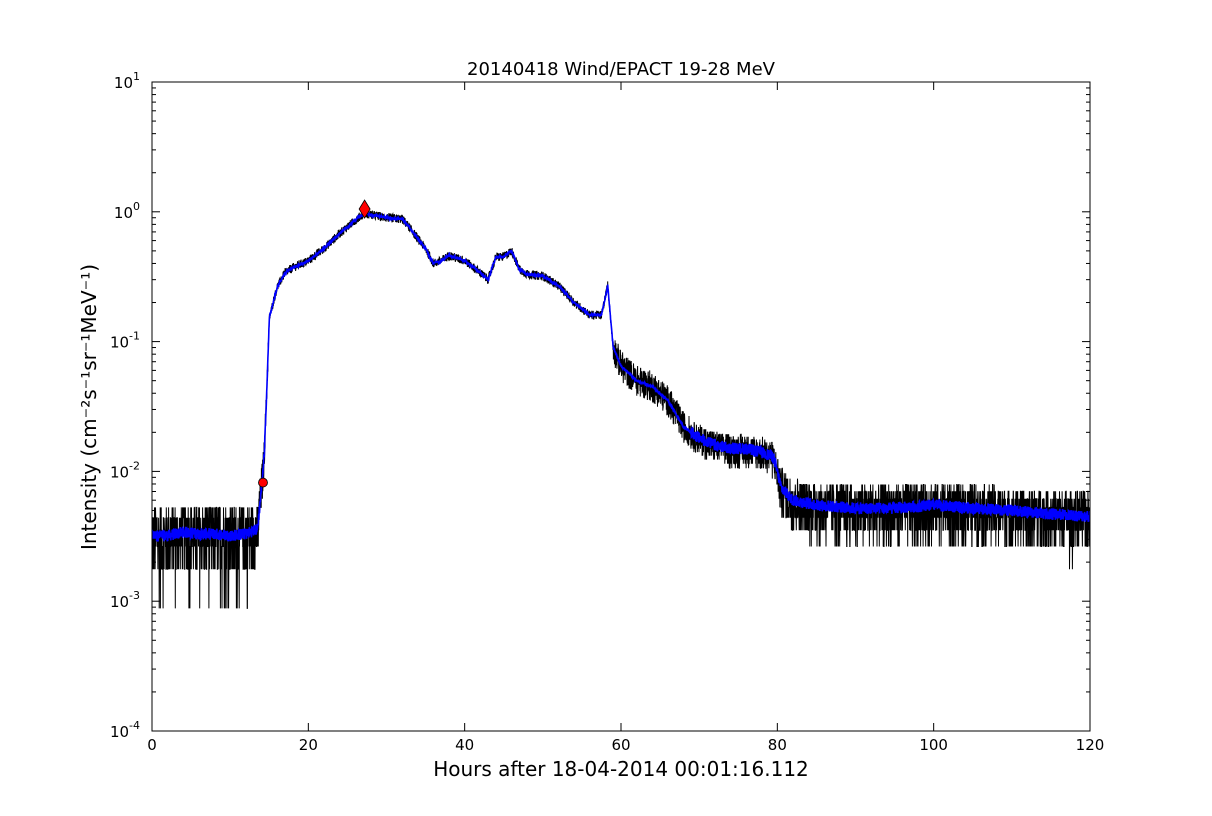 This screenshot has height=816, width=1212. I want to click on y-tick-label: 10⁻⁴, so click(125, 730).